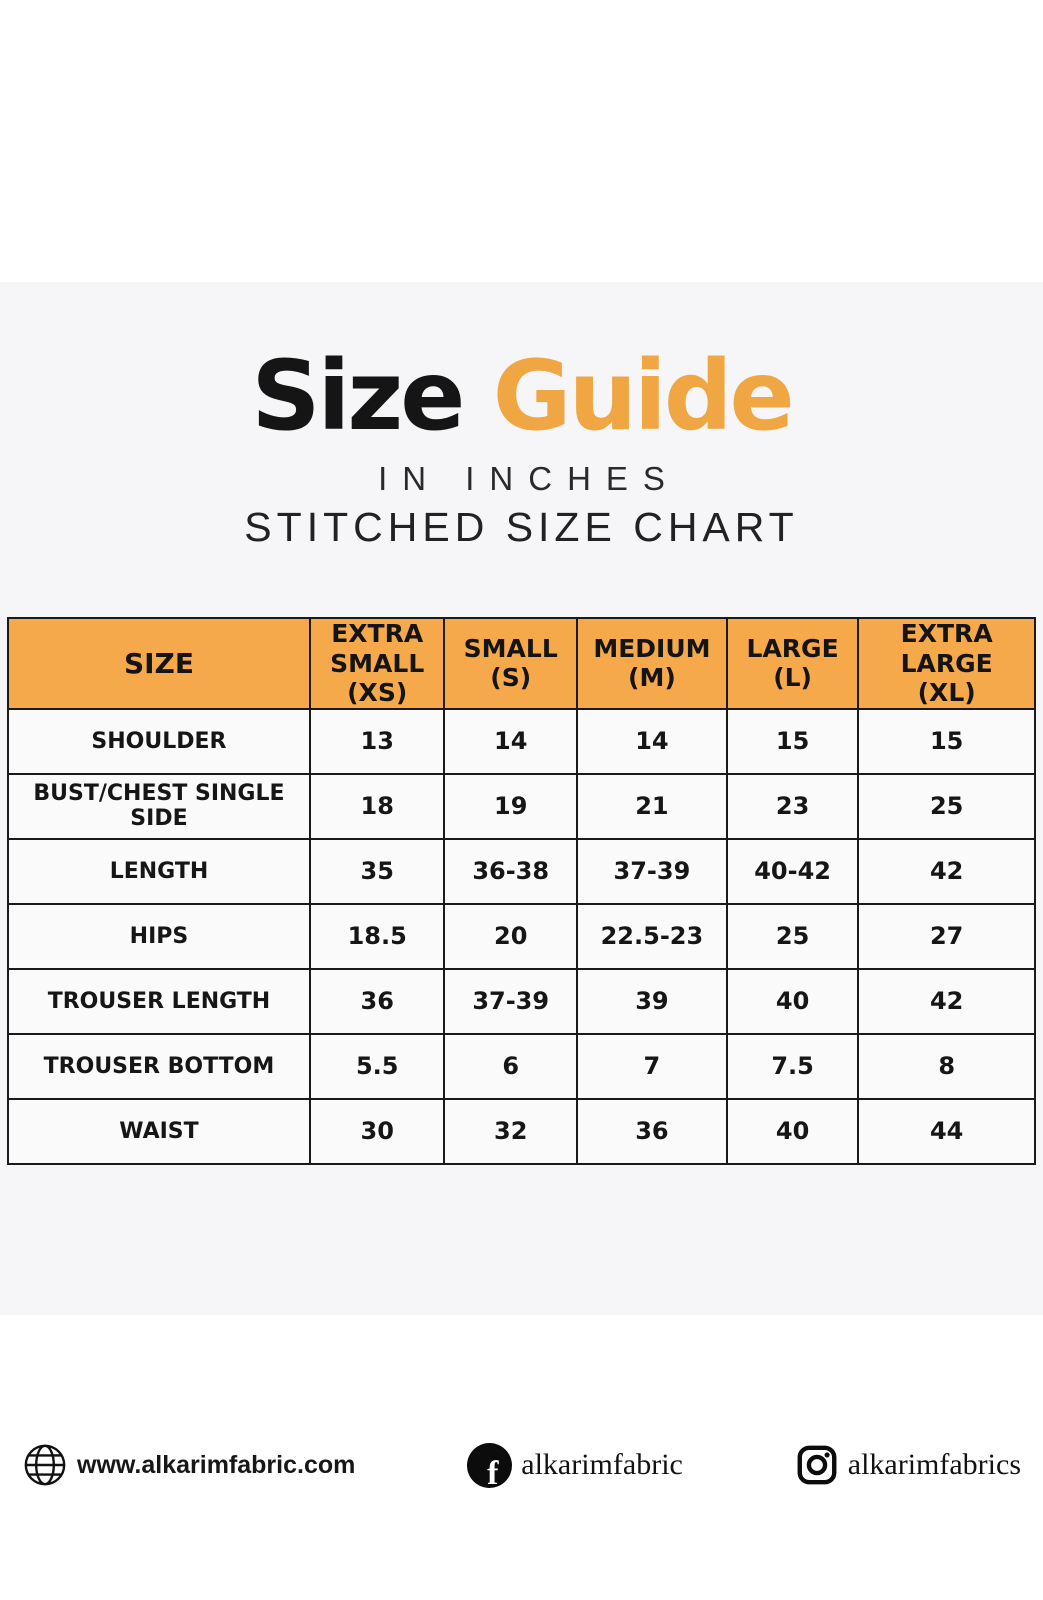 This screenshot has width=1043, height=1600. I want to click on length-m: 37-39, so click(651, 871).